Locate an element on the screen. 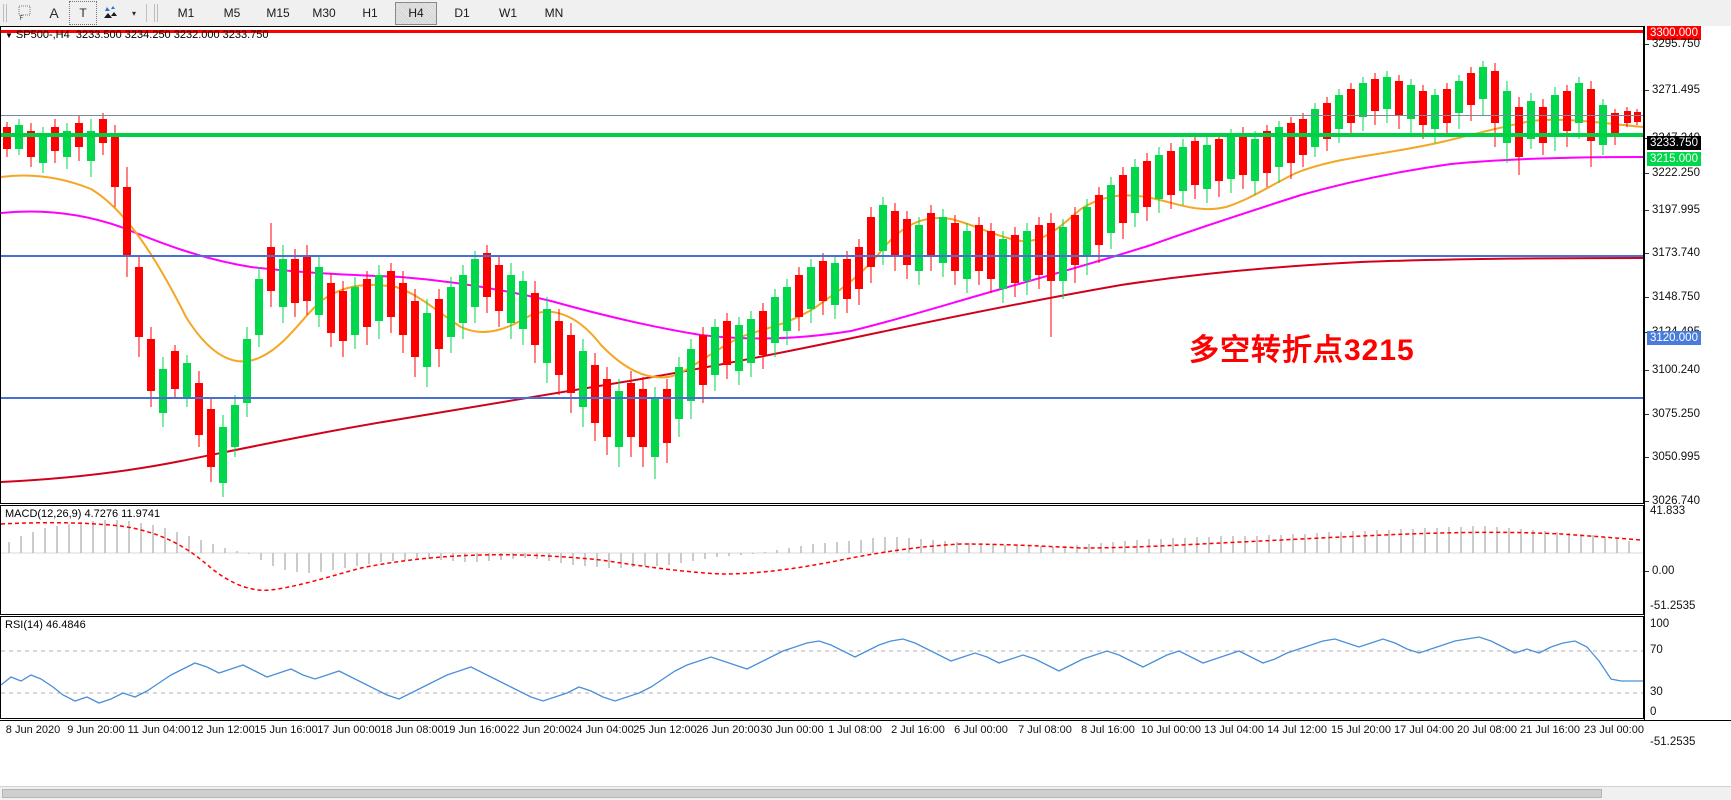 The image size is (1731, 800). time-label-1: 9 Jun 20:00 is located at coordinates (96, 730).